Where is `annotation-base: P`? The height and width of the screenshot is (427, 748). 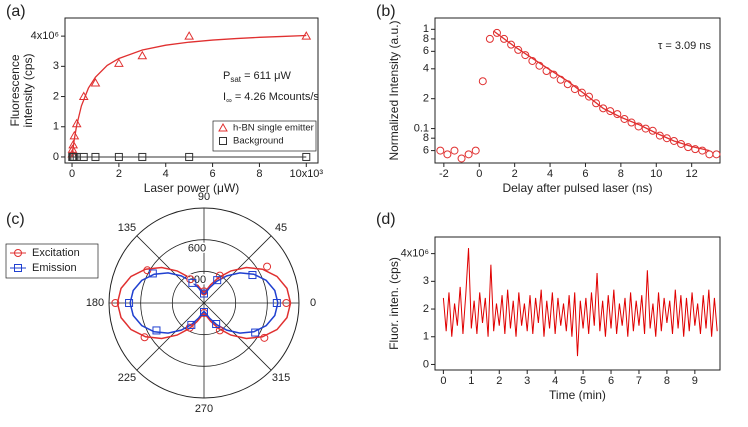
annotation-base: P is located at coordinates (226, 76).